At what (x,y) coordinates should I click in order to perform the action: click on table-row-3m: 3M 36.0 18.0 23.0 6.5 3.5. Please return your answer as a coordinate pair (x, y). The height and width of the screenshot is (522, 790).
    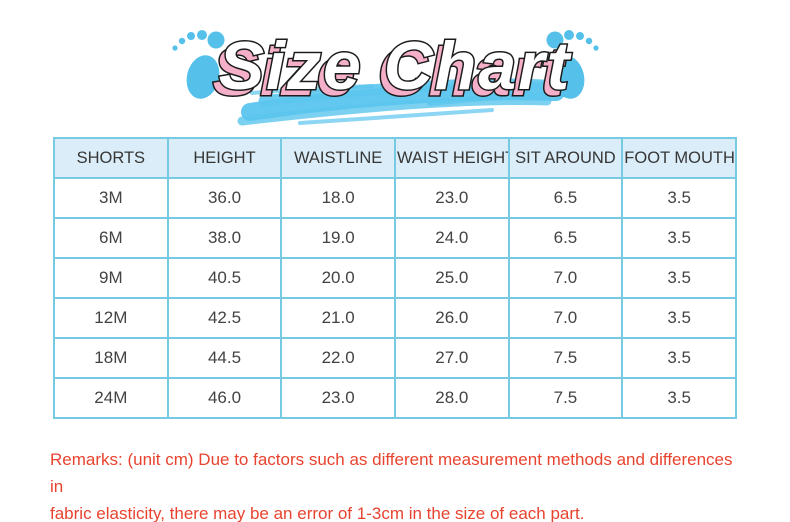
    Looking at the image, I should click on (395, 198).